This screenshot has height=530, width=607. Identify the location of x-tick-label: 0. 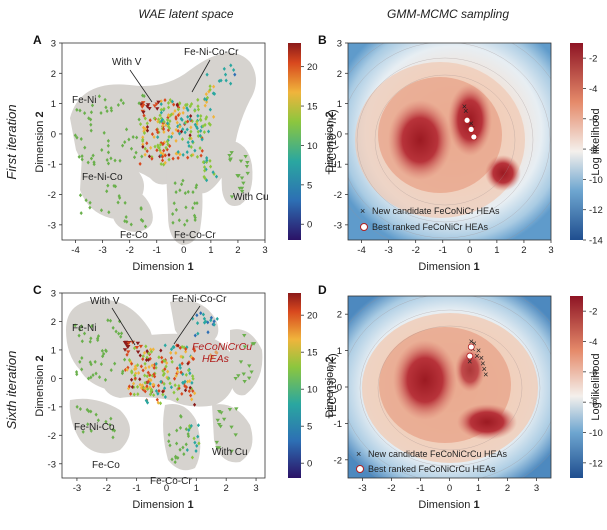
(469, 250).